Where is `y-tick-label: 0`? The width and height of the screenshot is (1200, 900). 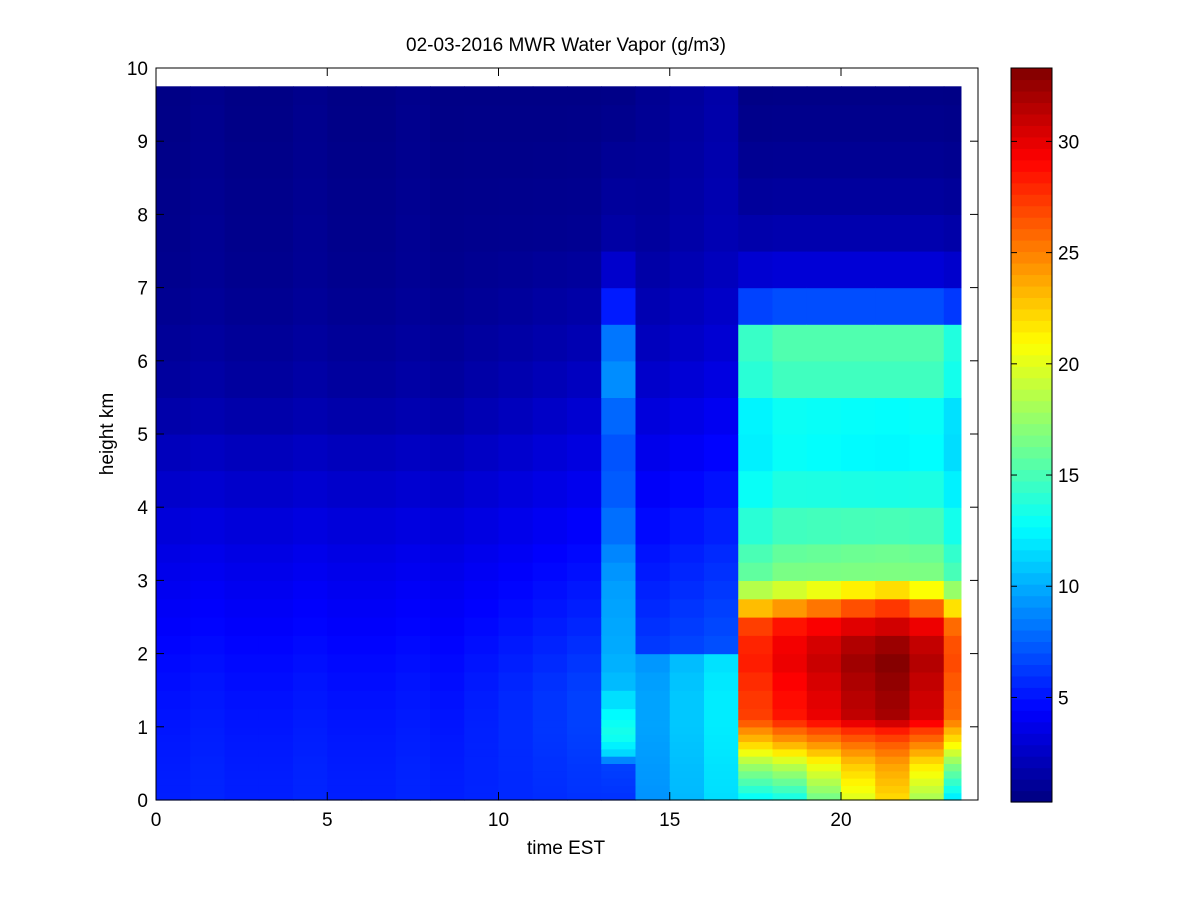
y-tick-label: 0 is located at coordinates (142, 801).